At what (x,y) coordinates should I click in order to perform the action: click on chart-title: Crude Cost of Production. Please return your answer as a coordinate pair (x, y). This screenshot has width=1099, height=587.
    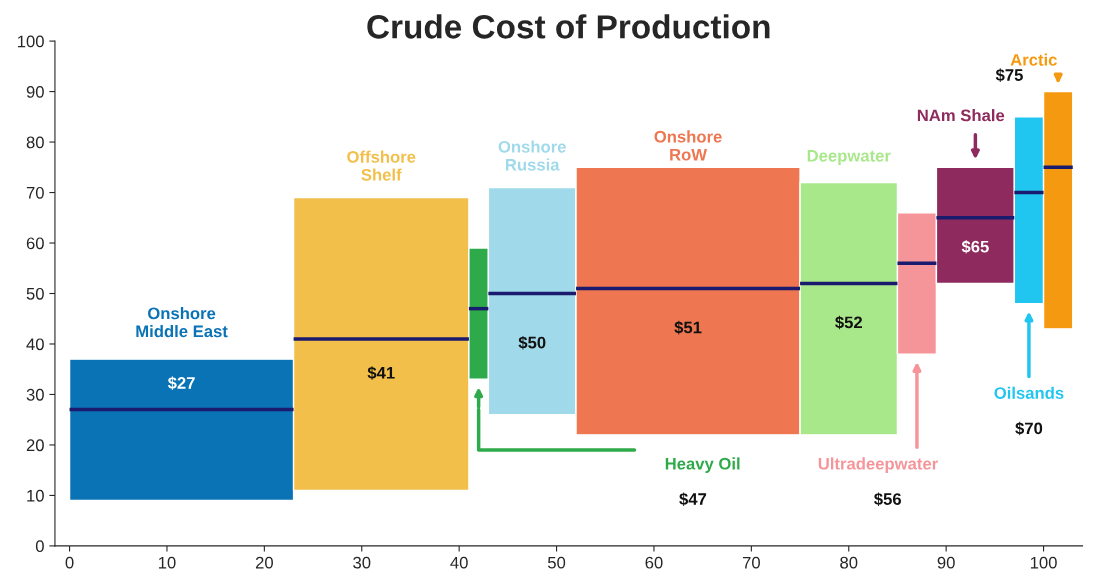
    Looking at the image, I should click on (568, 26).